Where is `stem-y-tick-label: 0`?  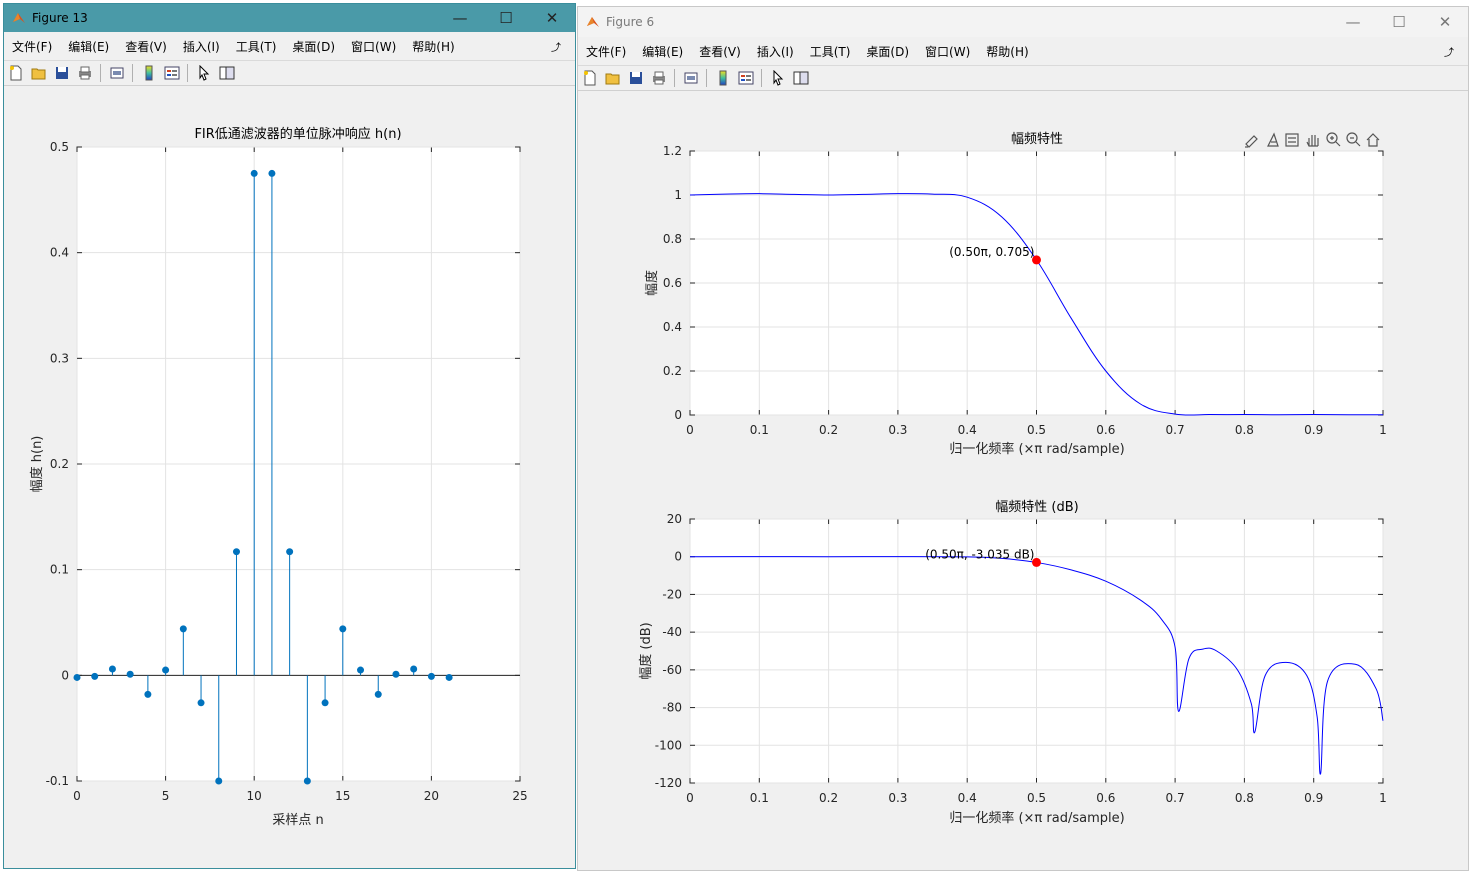 stem-y-tick-label: 0 is located at coordinates (65, 675).